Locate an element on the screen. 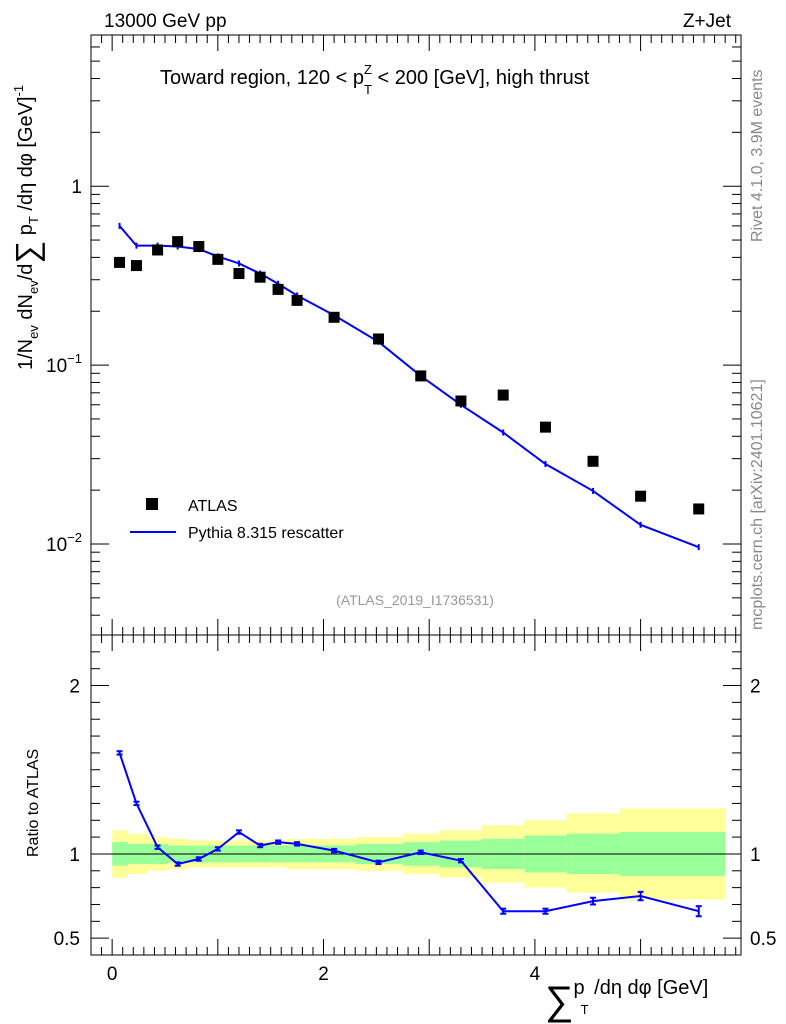 Image resolution: width=786 pixels, height=1024 pixels. mcplots-info: mcplots.cern.ch [arXiv:2401.10621] is located at coordinates (757, 504).